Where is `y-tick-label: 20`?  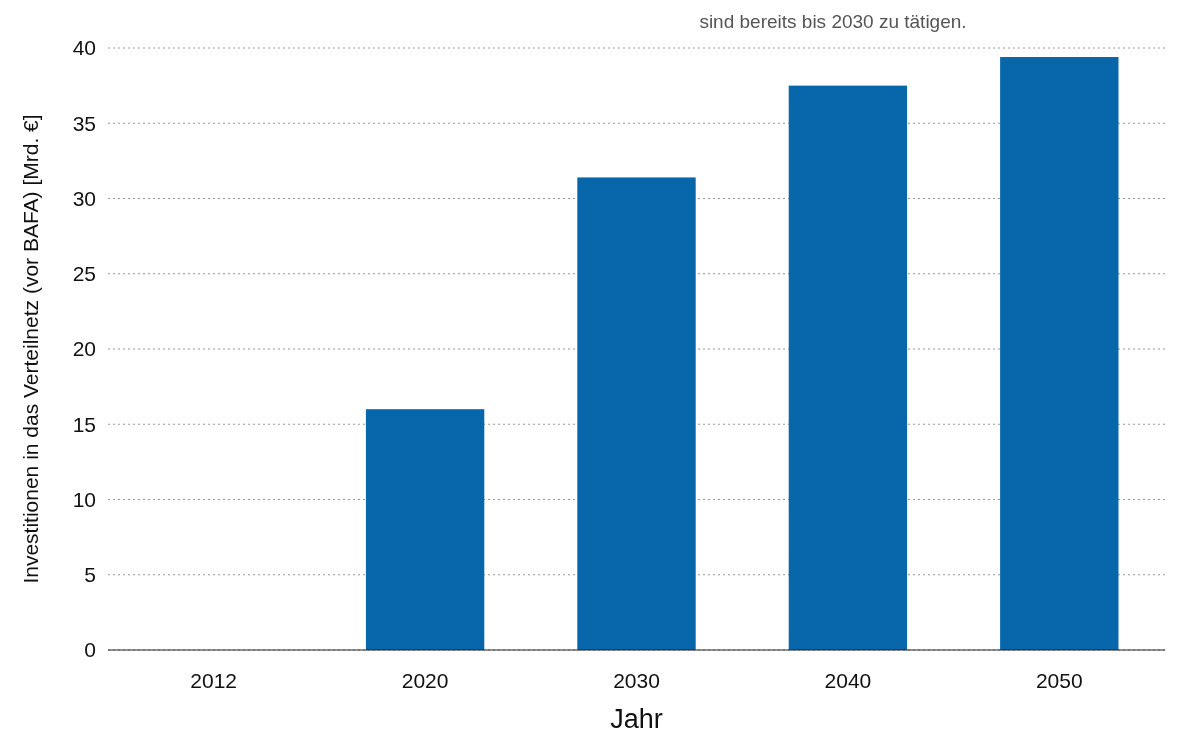 y-tick-label: 20 is located at coordinates (84, 349).